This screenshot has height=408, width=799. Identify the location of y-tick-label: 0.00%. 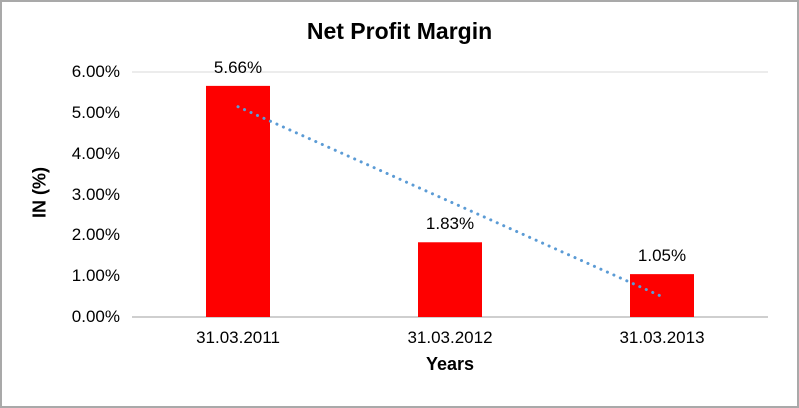
(95, 316).